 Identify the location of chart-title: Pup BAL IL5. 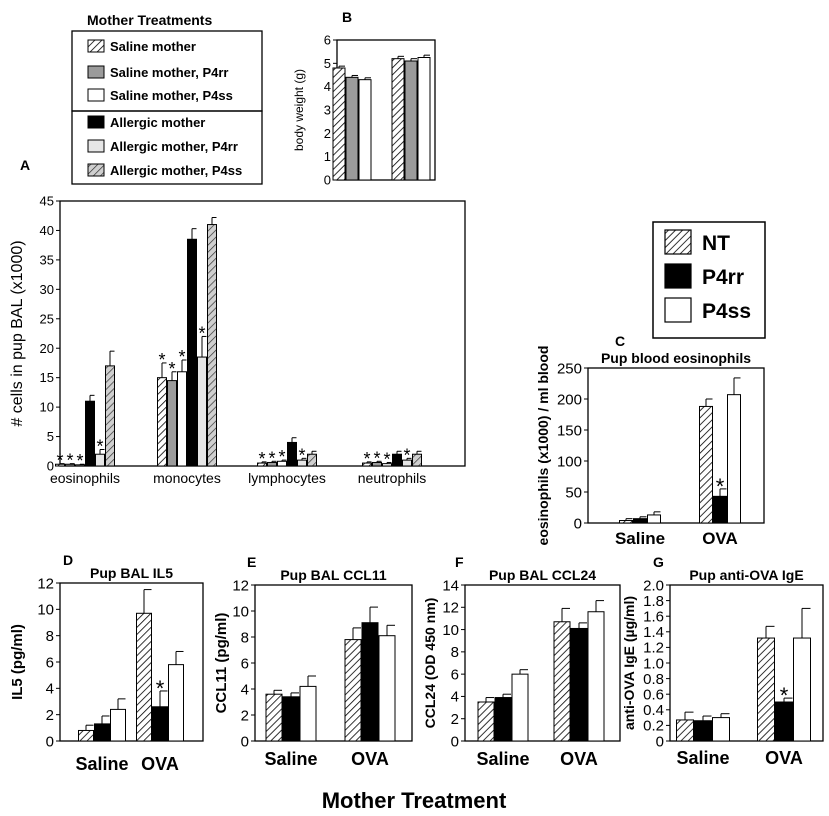
(131, 573).